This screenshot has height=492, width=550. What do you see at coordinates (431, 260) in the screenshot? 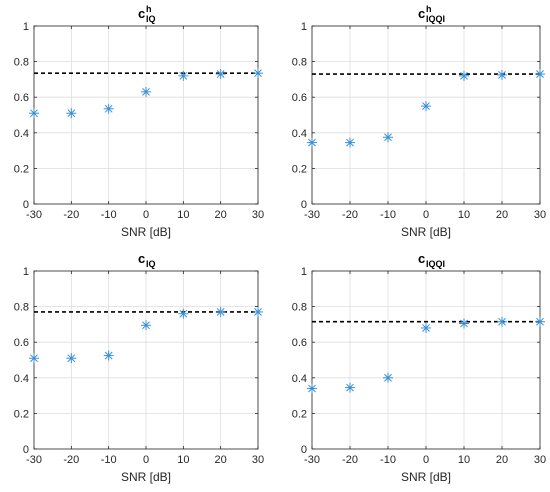
I see `chart-title: c IQQI` at bounding box center [431, 260].